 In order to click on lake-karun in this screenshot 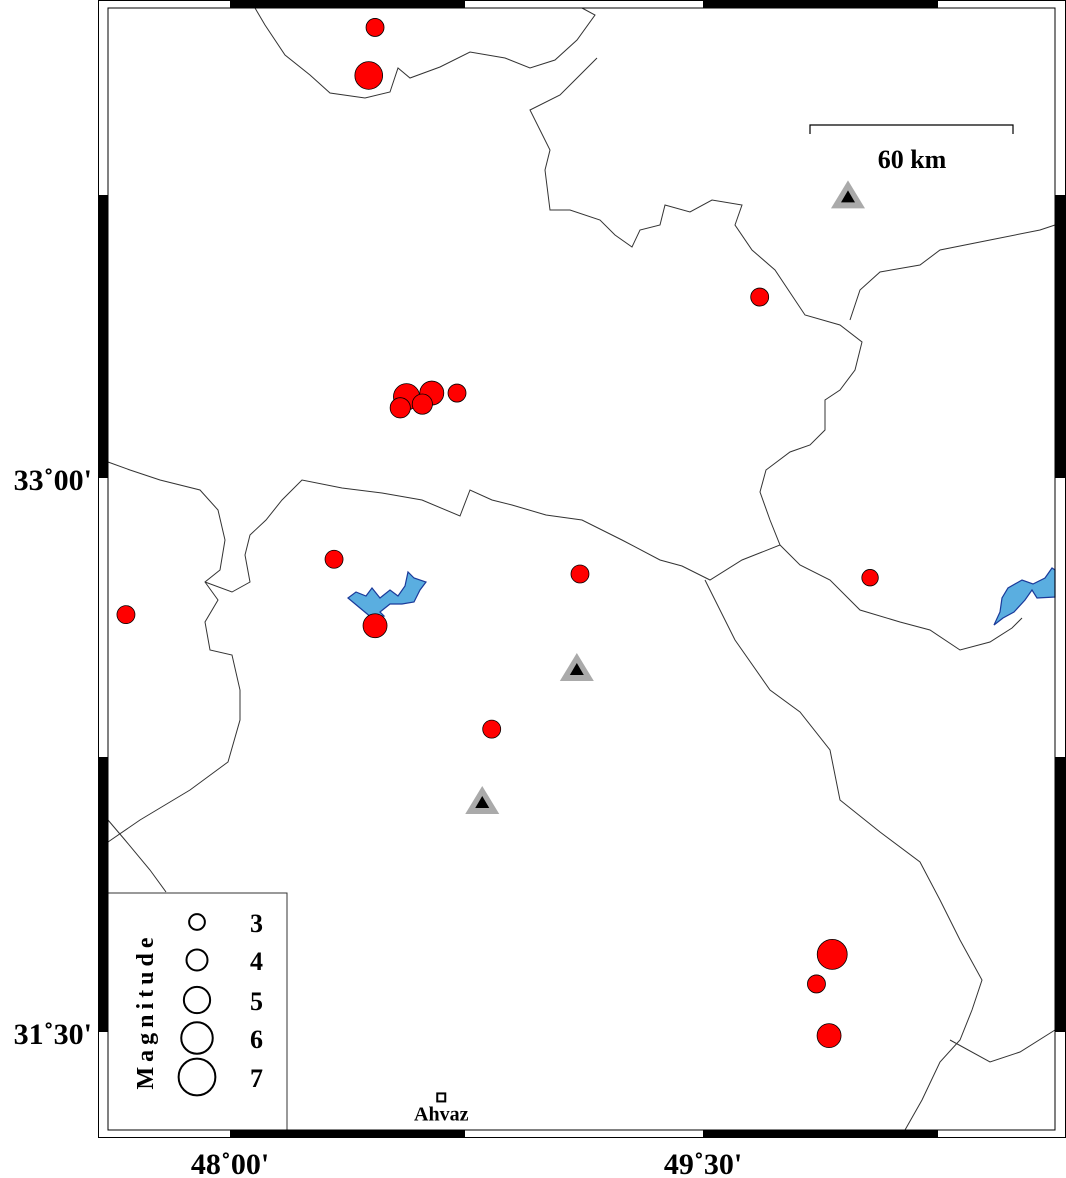, I will do `click(387, 594)`.